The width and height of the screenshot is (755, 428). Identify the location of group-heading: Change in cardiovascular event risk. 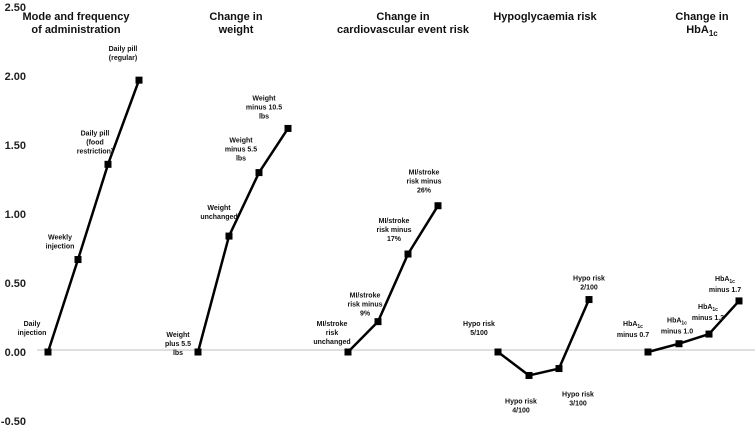
(403, 23).